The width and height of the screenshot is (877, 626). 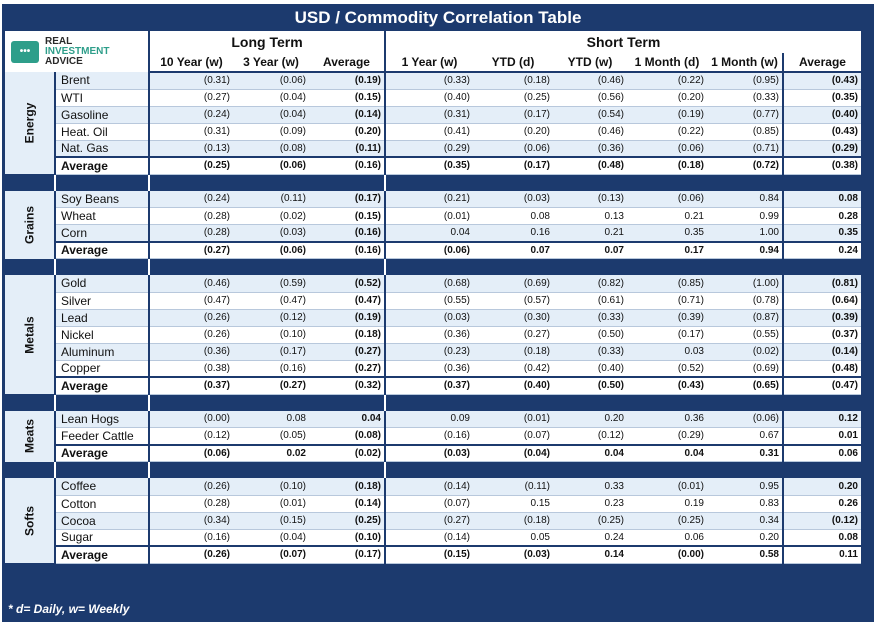 I want to click on value-cell: (0.21), so click(x=429, y=199).